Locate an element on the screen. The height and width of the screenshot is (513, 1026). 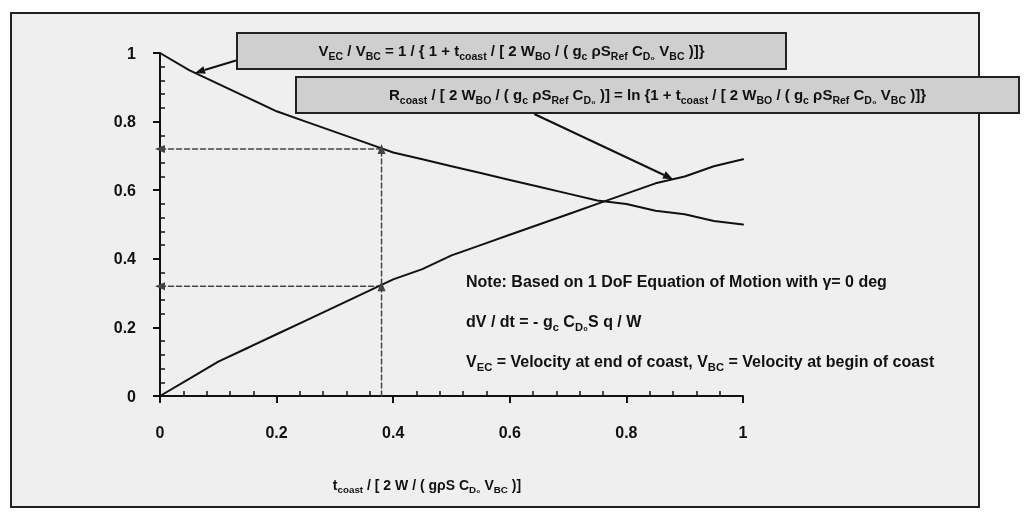
x-tick-label: 0.6 is located at coordinates (510, 432).